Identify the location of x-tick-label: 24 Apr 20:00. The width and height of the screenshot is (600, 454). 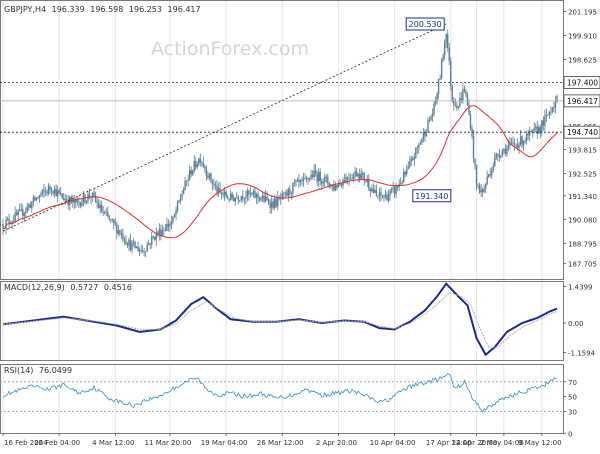
(475, 443).